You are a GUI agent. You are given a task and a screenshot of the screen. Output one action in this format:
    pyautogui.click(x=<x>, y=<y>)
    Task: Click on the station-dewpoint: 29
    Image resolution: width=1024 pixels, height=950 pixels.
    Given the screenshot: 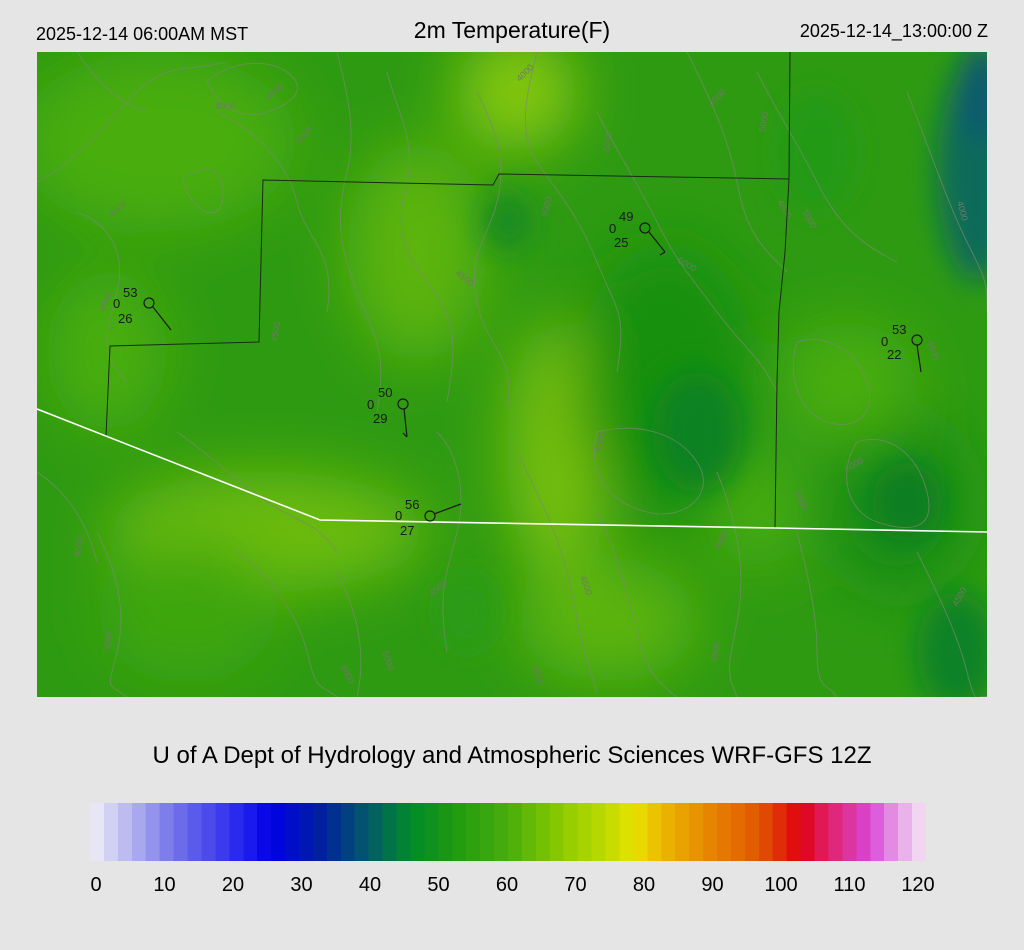 What is the action you would take?
    pyautogui.click(x=380, y=418)
    